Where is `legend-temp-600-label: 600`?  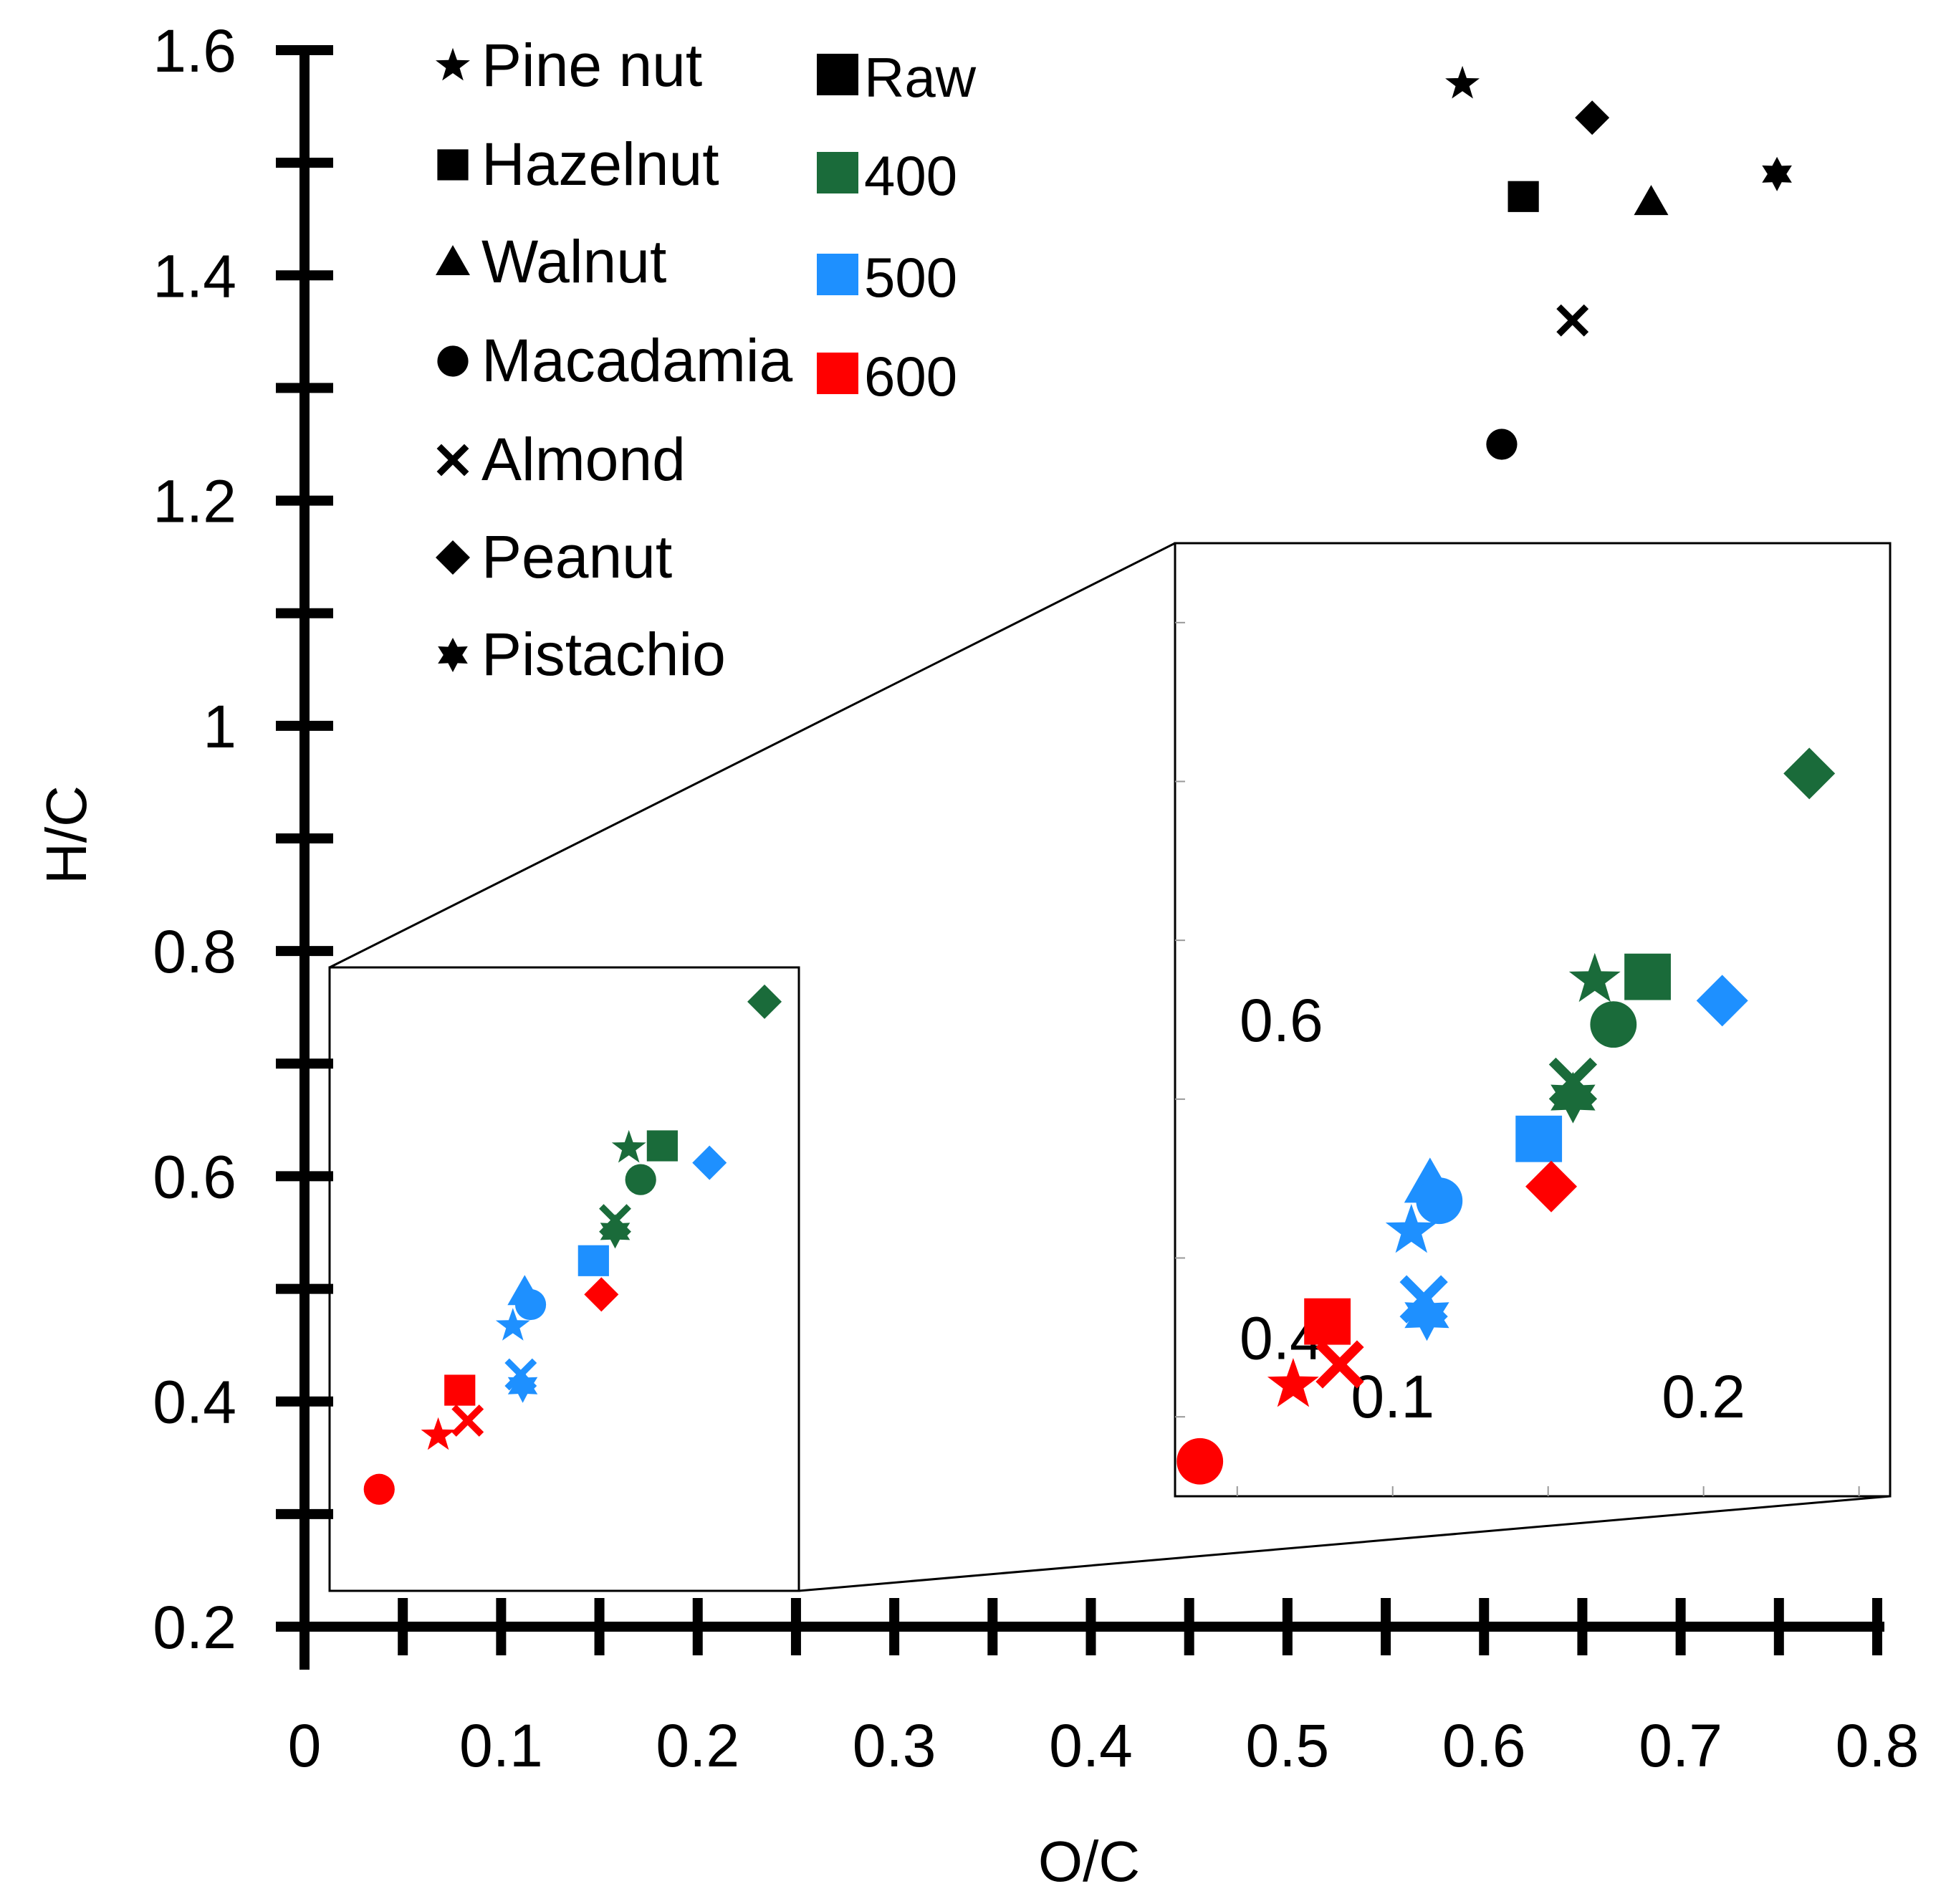 legend-temp-600-label: 600 is located at coordinates (911, 376).